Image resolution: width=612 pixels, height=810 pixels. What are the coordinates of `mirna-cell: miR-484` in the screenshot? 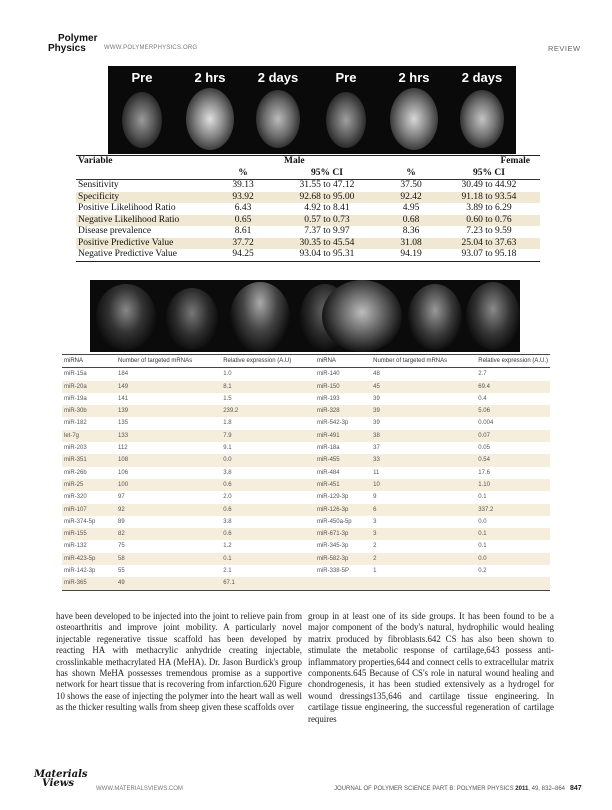 It's located at (328, 472).